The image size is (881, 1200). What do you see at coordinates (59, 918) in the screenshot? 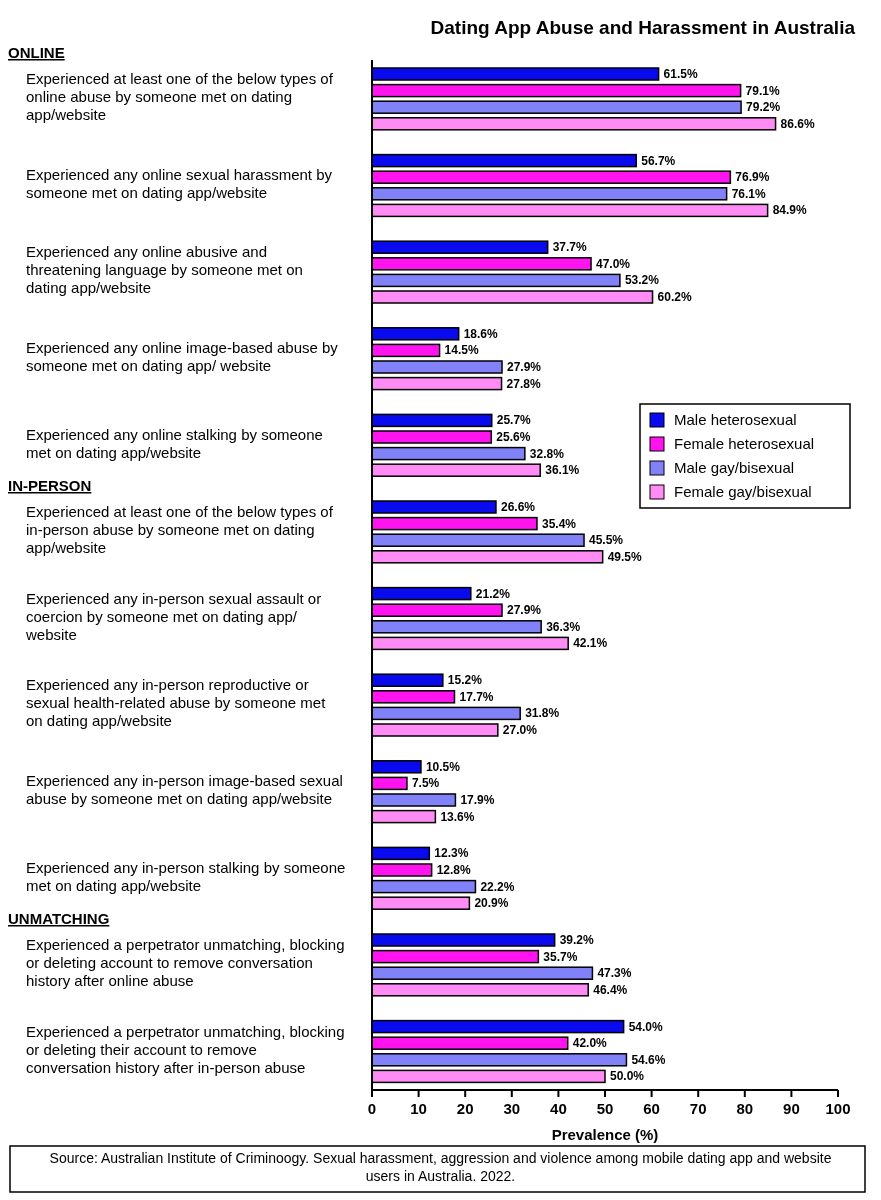
I see `text: UNMATCHING` at bounding box center [59, 918].